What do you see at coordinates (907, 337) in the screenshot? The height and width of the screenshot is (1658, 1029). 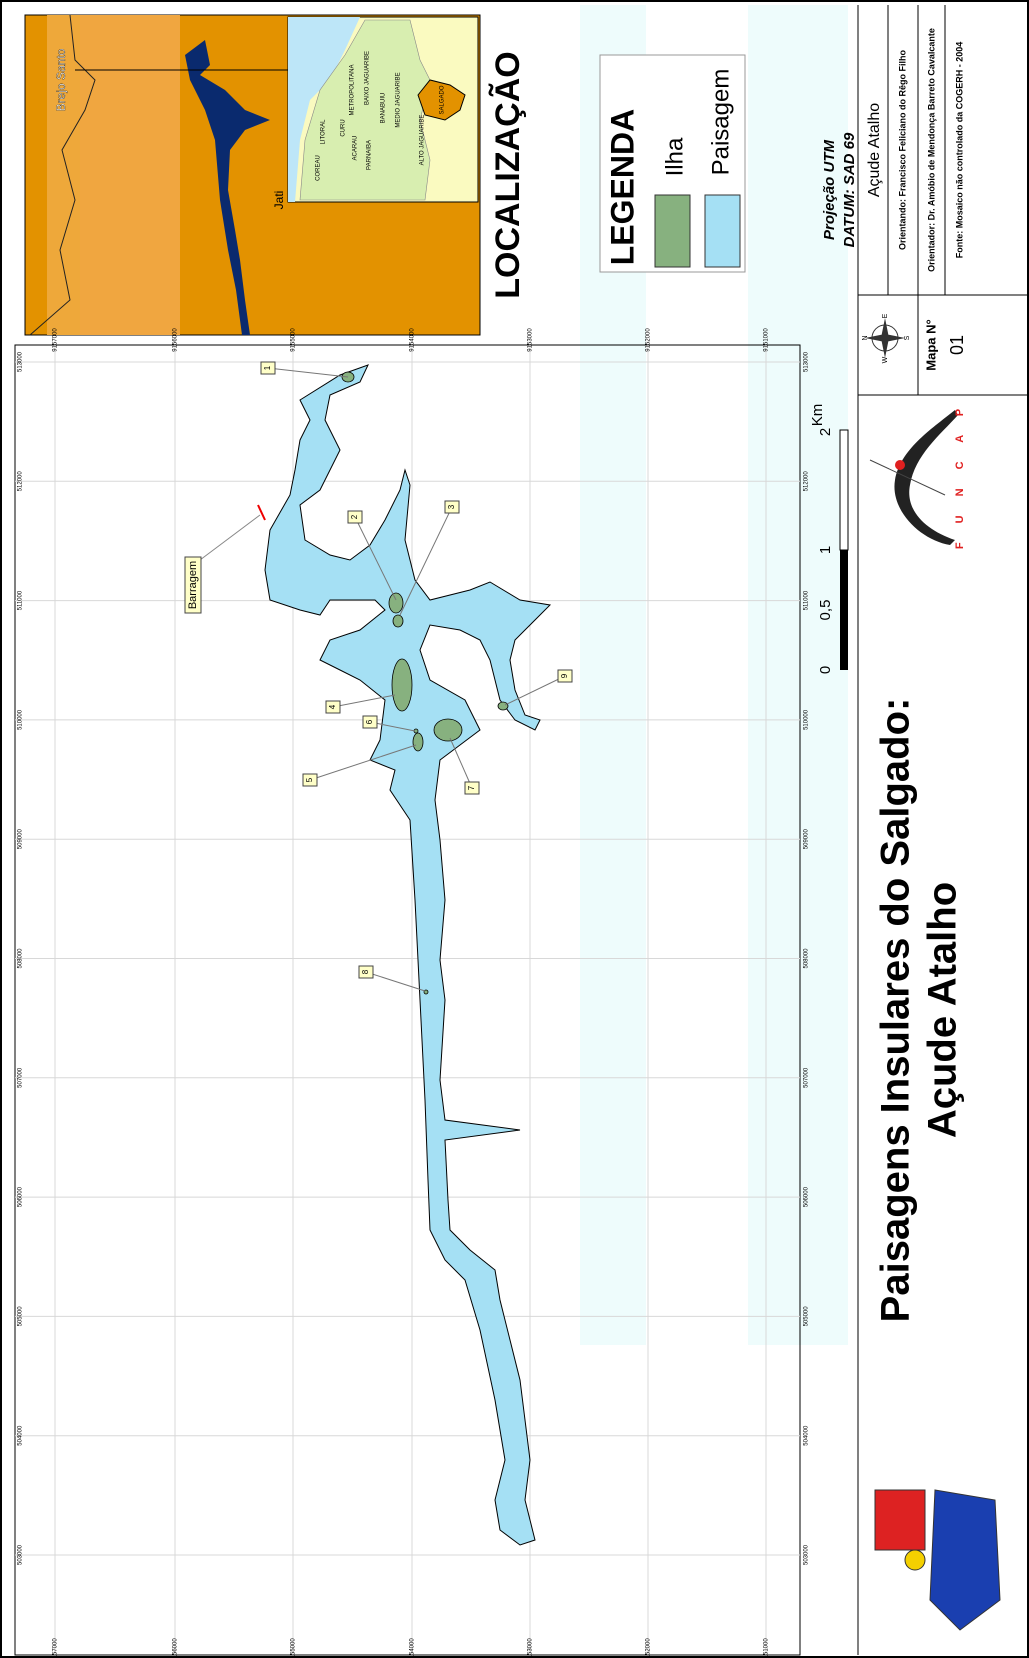 I see `compass-letter: S` at bounding box center [907, 337].